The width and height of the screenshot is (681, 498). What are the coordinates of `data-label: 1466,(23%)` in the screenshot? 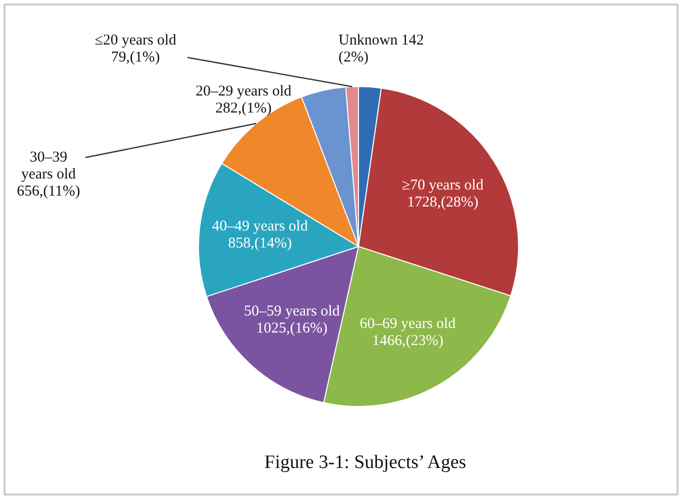 It's located at (408, 341).